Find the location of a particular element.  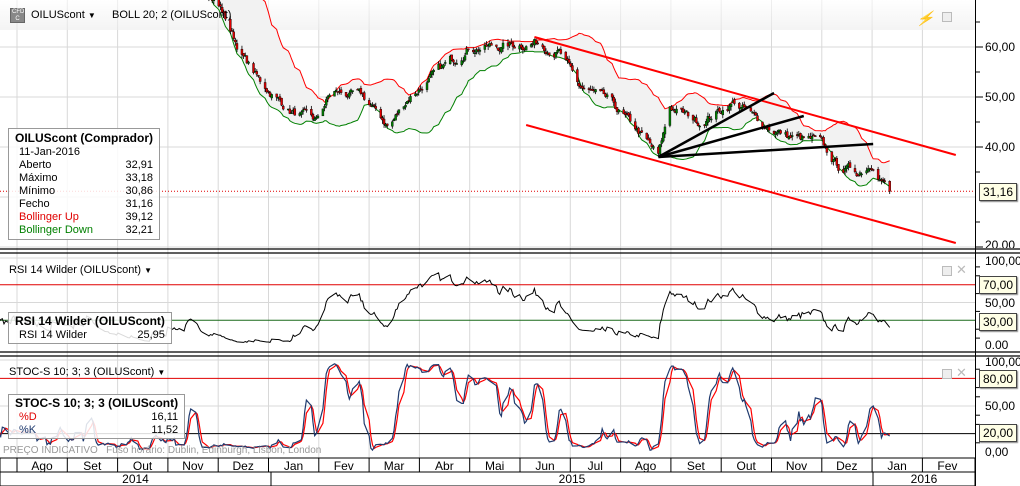

year-label: 2016 is located at coordinates (924, 479).